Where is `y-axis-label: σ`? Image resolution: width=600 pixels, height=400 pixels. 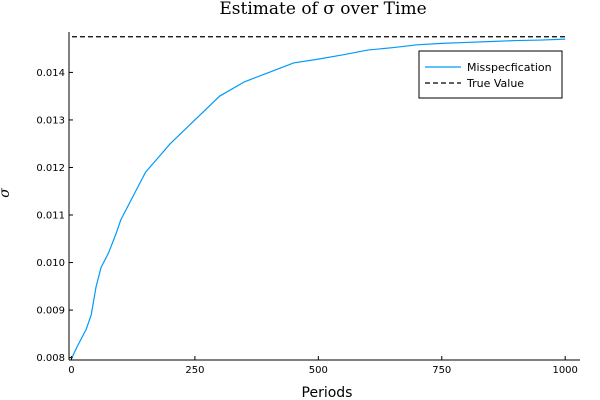 y-axis-label: σ is located at coordinates (6, 193).